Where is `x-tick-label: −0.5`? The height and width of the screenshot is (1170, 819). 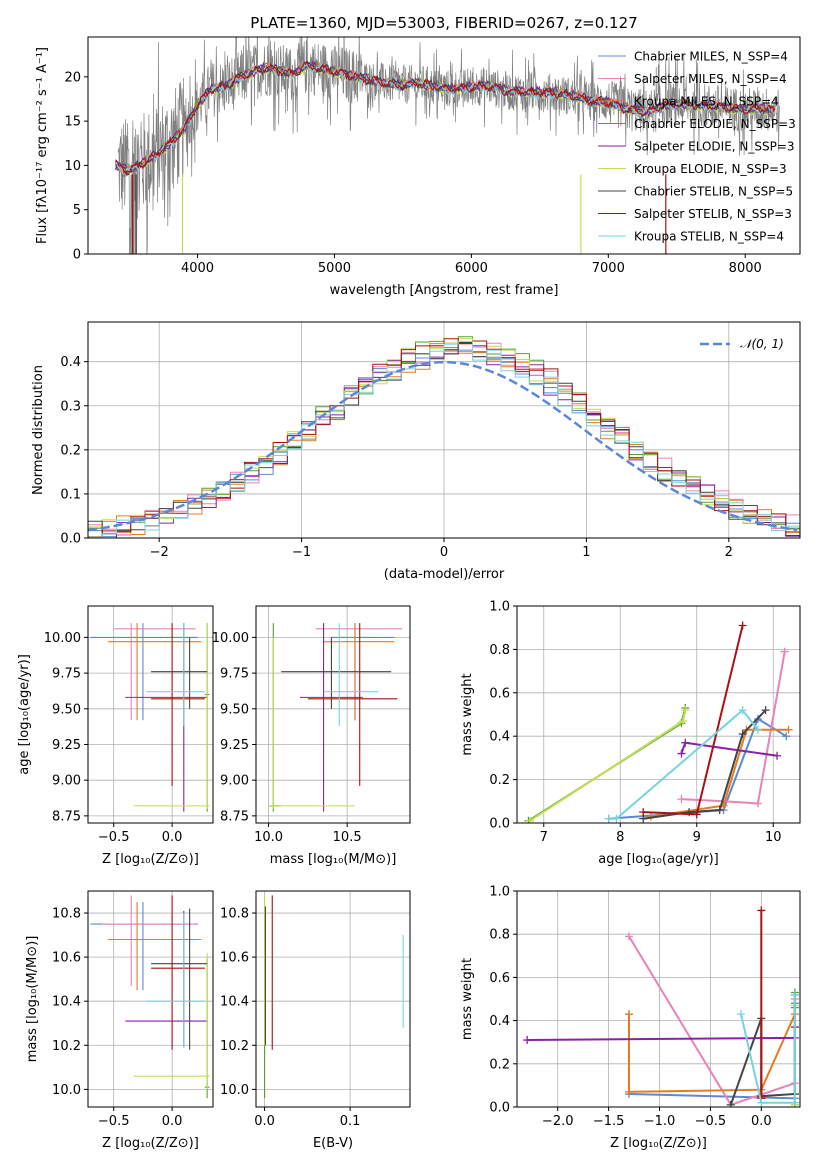 x-tick-label: −0.5 is located at coordinates (114, 837).